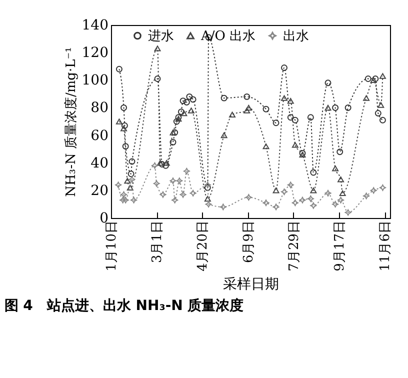 The width and height of the screenshot is (408, 378). I want to click on x-axis-title: 采样日期, so click(251, 284).